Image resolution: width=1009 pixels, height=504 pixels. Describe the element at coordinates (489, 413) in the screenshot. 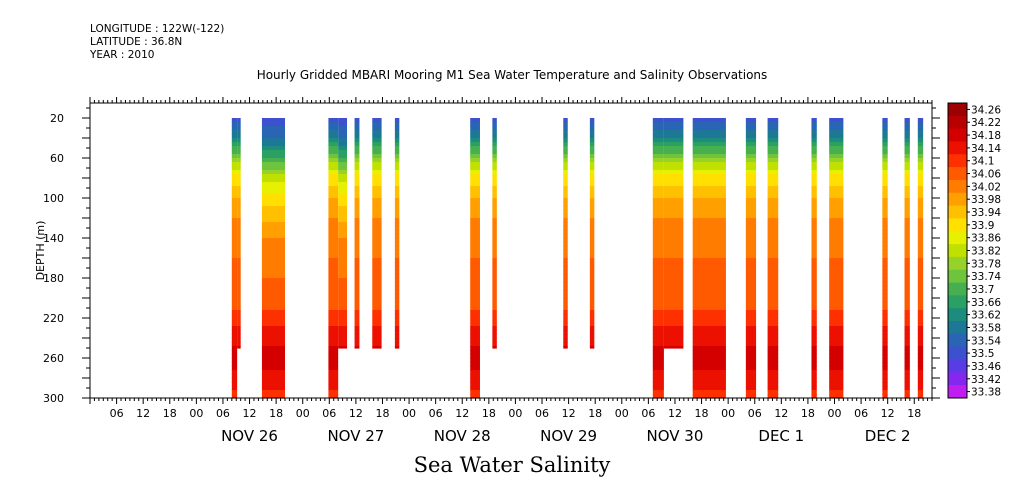

I see `x-tick-label: 18` at that location.